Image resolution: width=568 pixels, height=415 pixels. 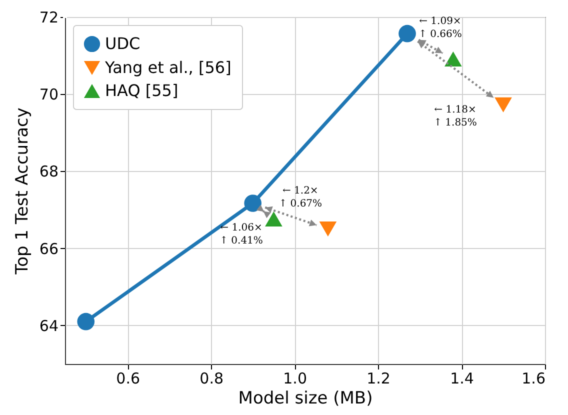 I want to click on x-tick-label: 1.0, so click(x=295, y=379).